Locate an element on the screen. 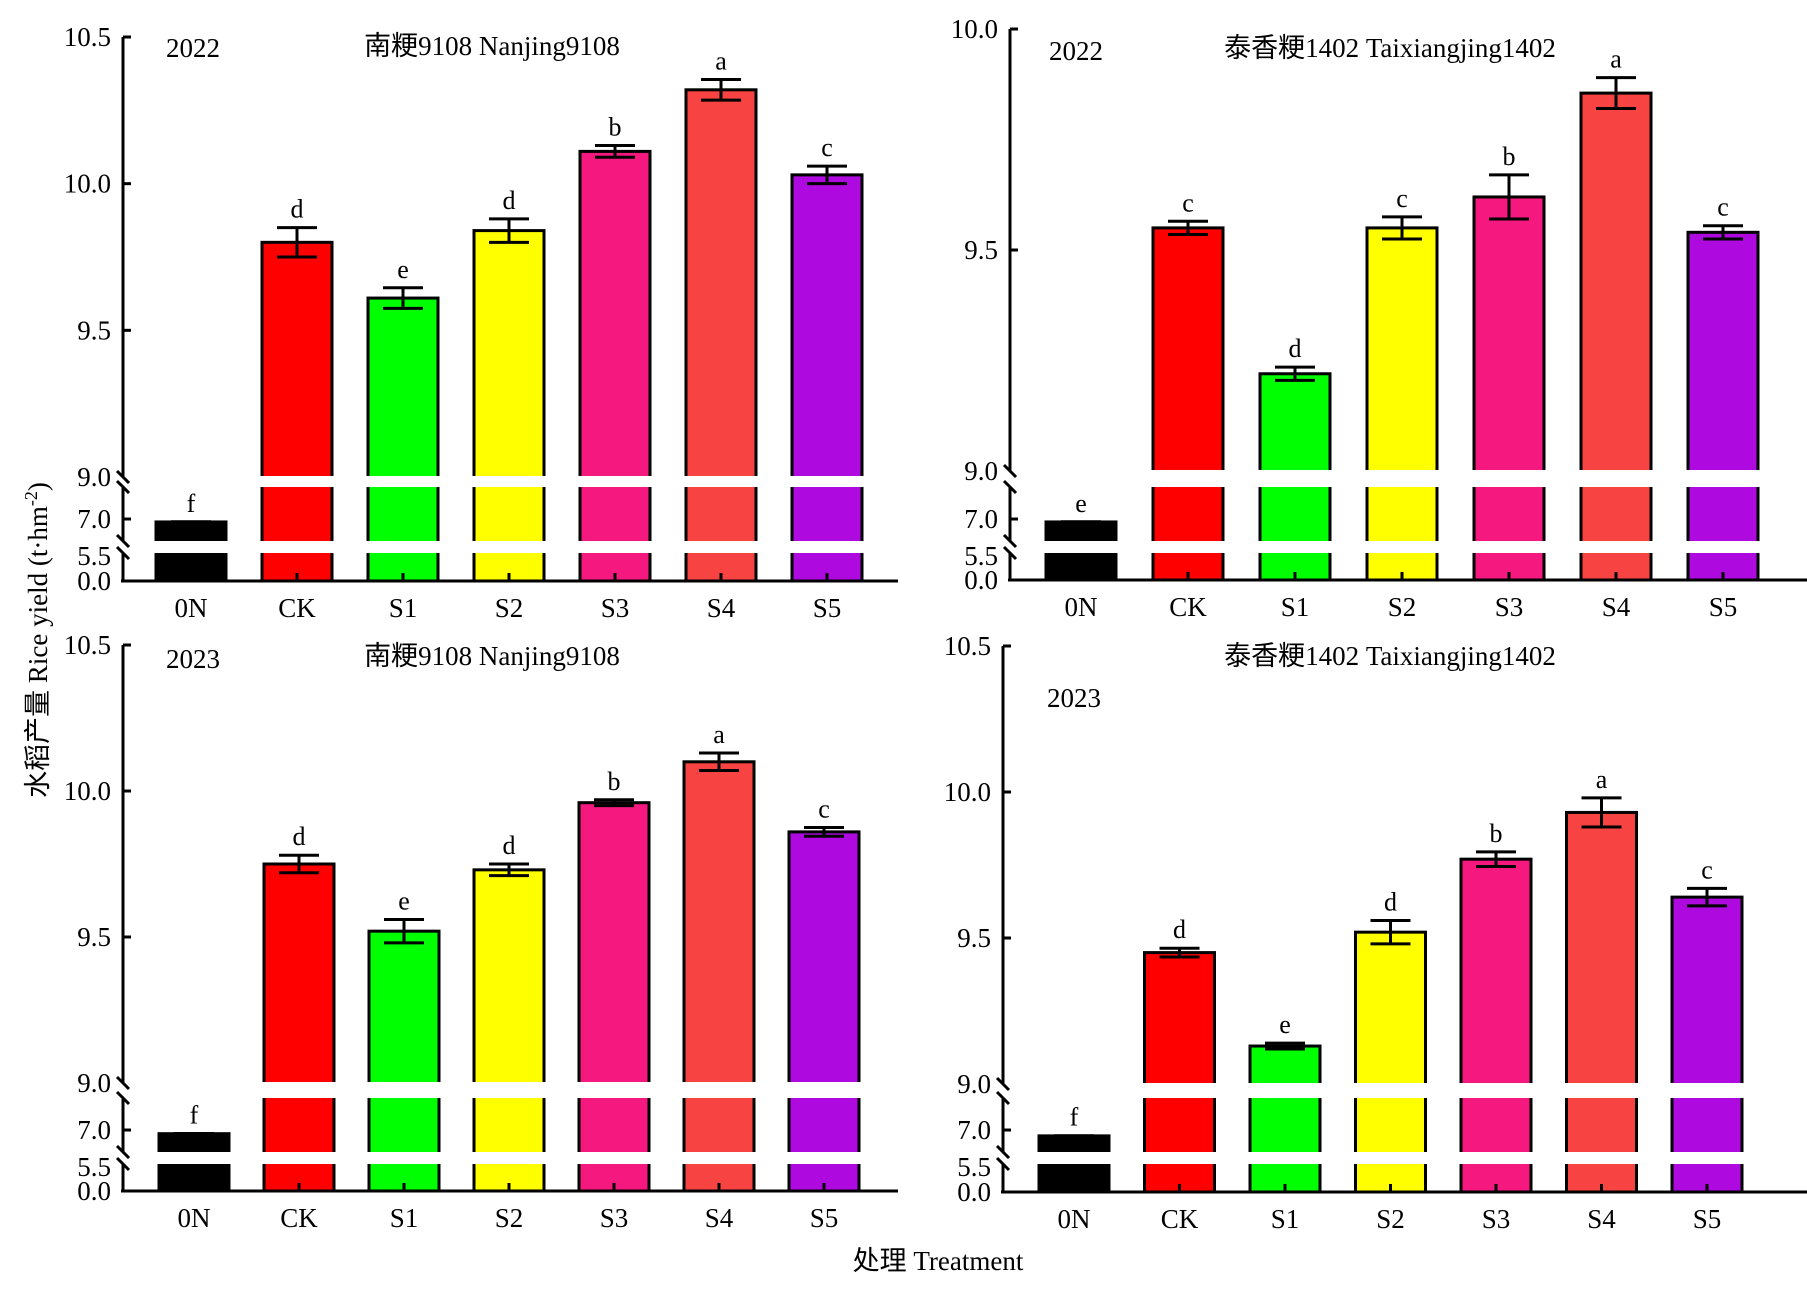 This screenshot has width=1807, height=1301. significance-label-S2: d is located at coordinates (1390, 901).